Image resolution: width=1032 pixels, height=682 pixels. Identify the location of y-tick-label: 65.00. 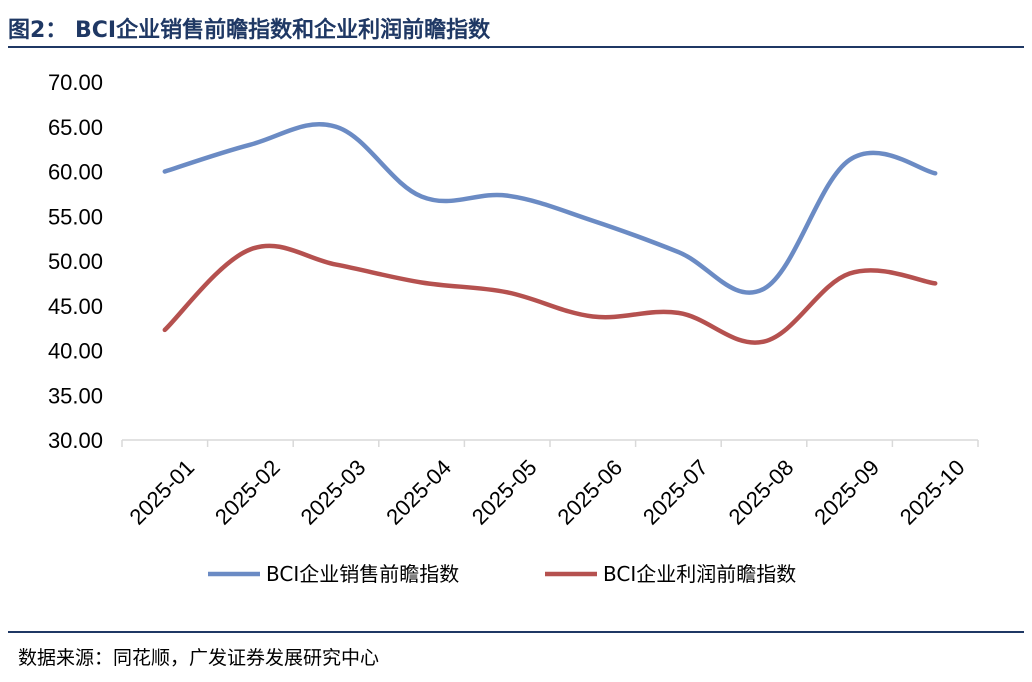
(75, 127).